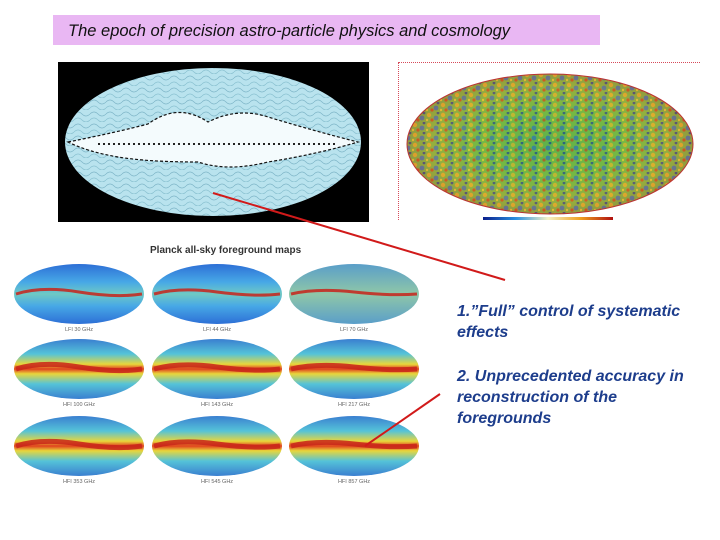  Describe the element at coordinates (569, 322) in the screenshot. I see `note-point-1: 1.”Full” control of systematic effects` at that location.